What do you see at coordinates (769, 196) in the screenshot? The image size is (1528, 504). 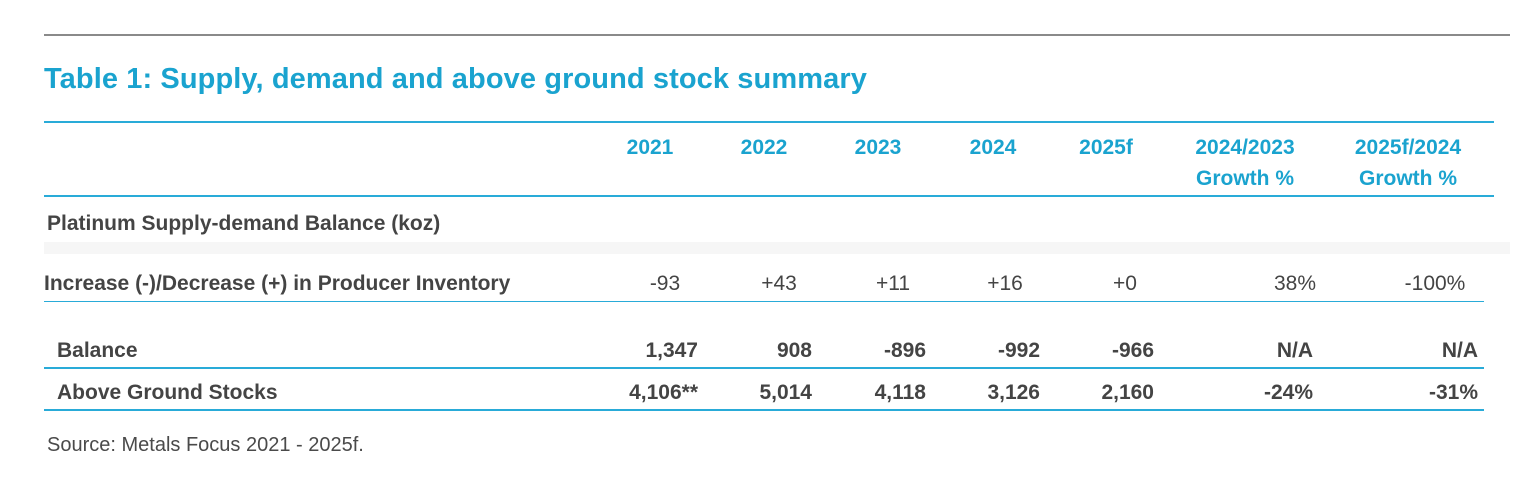 I see `header-bottom-rule` at bounding box center [769, 196].